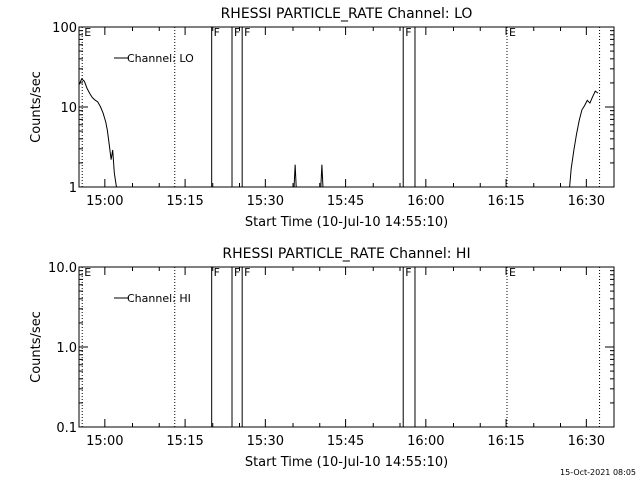 The height and width of the screenshot is (480, 640). Describe the element at coordinates (68, 108) in the screenshot. I see `y-tick-label: 10` at that location.